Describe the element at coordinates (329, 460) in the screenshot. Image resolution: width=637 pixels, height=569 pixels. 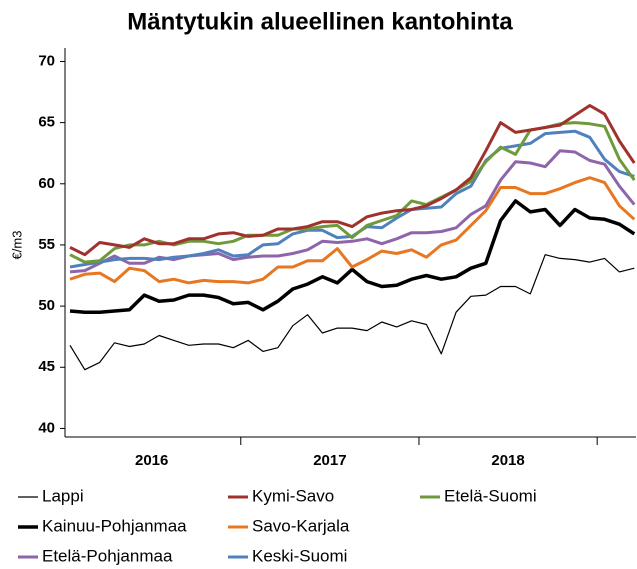
I see `x-tick-label: 2017` at that location.